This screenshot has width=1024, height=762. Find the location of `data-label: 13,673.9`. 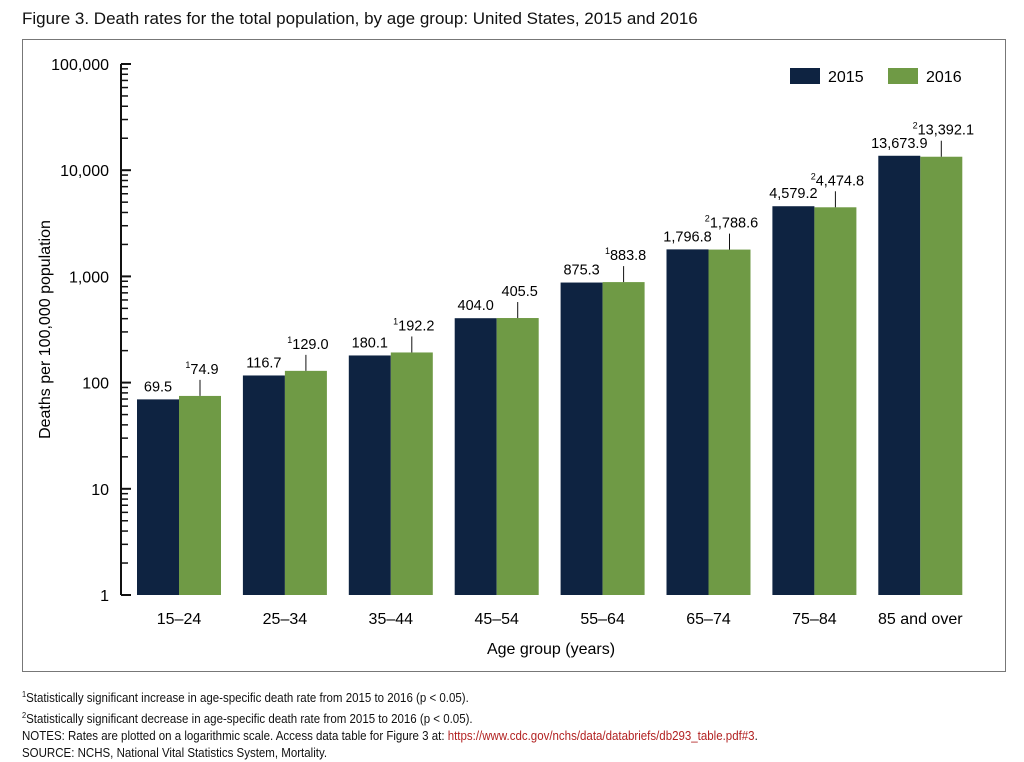

data-label: 13,673.9 is located at coordinates (899, 144).